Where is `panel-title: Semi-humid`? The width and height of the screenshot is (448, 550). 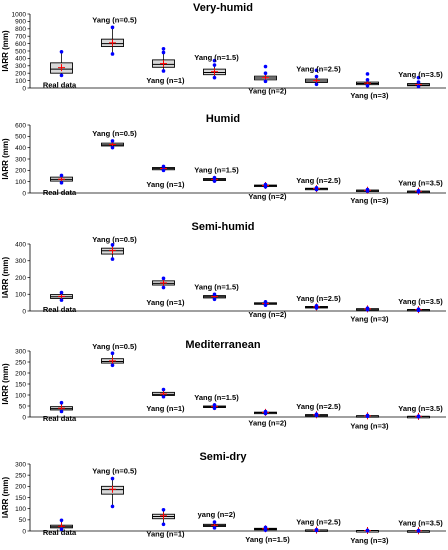 panel-title: Semi-humid is located at coordinates (223, 227).